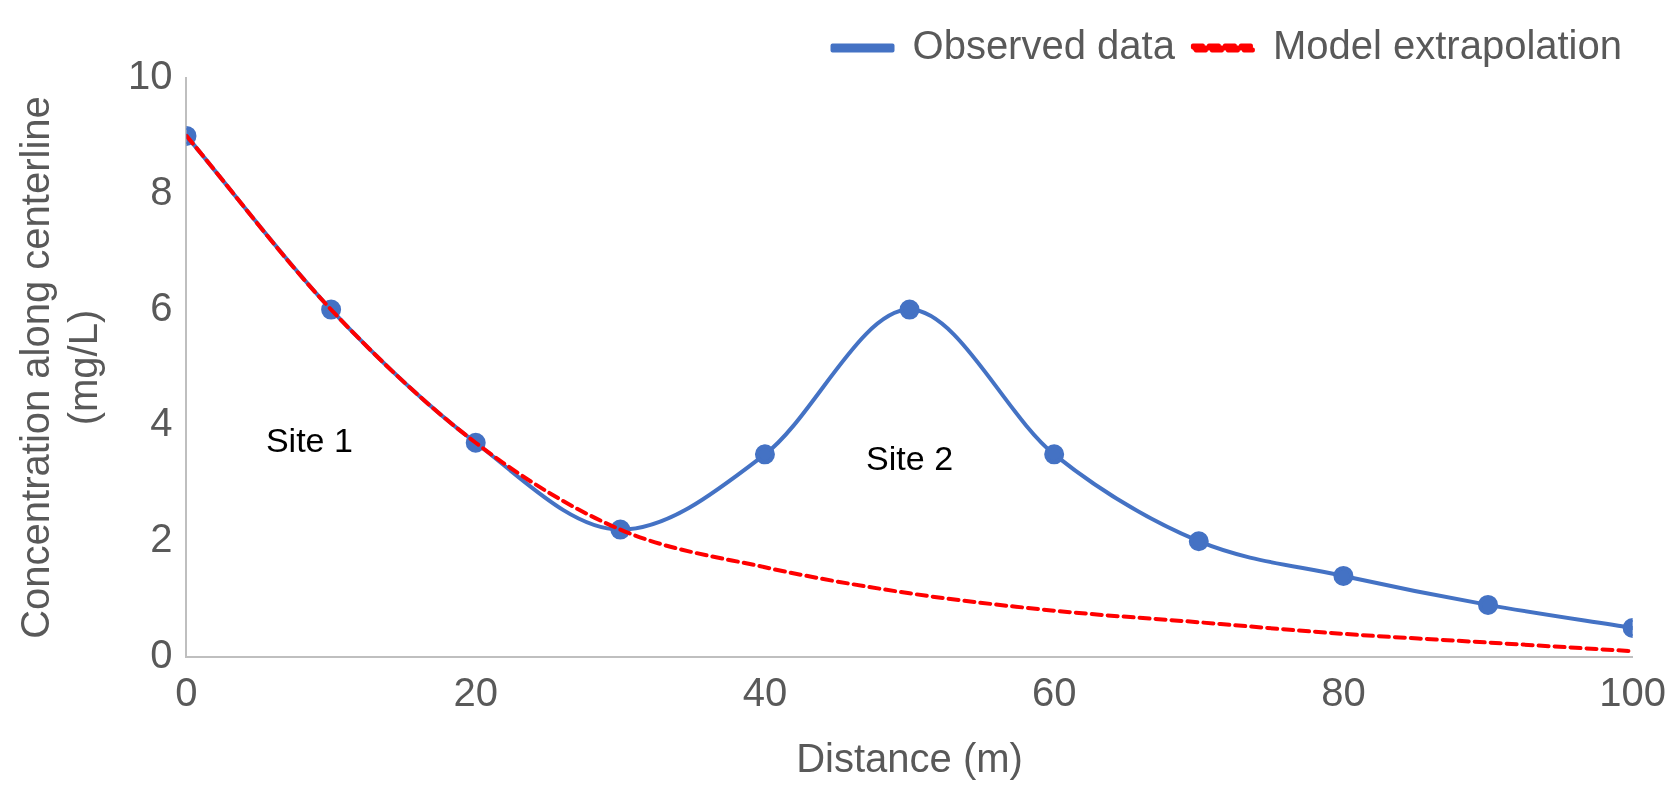  What do you see at coordinates (1343, 692) in the screenshot?
I see `x-tick-label: 80` at bounding box center [1343, 692].